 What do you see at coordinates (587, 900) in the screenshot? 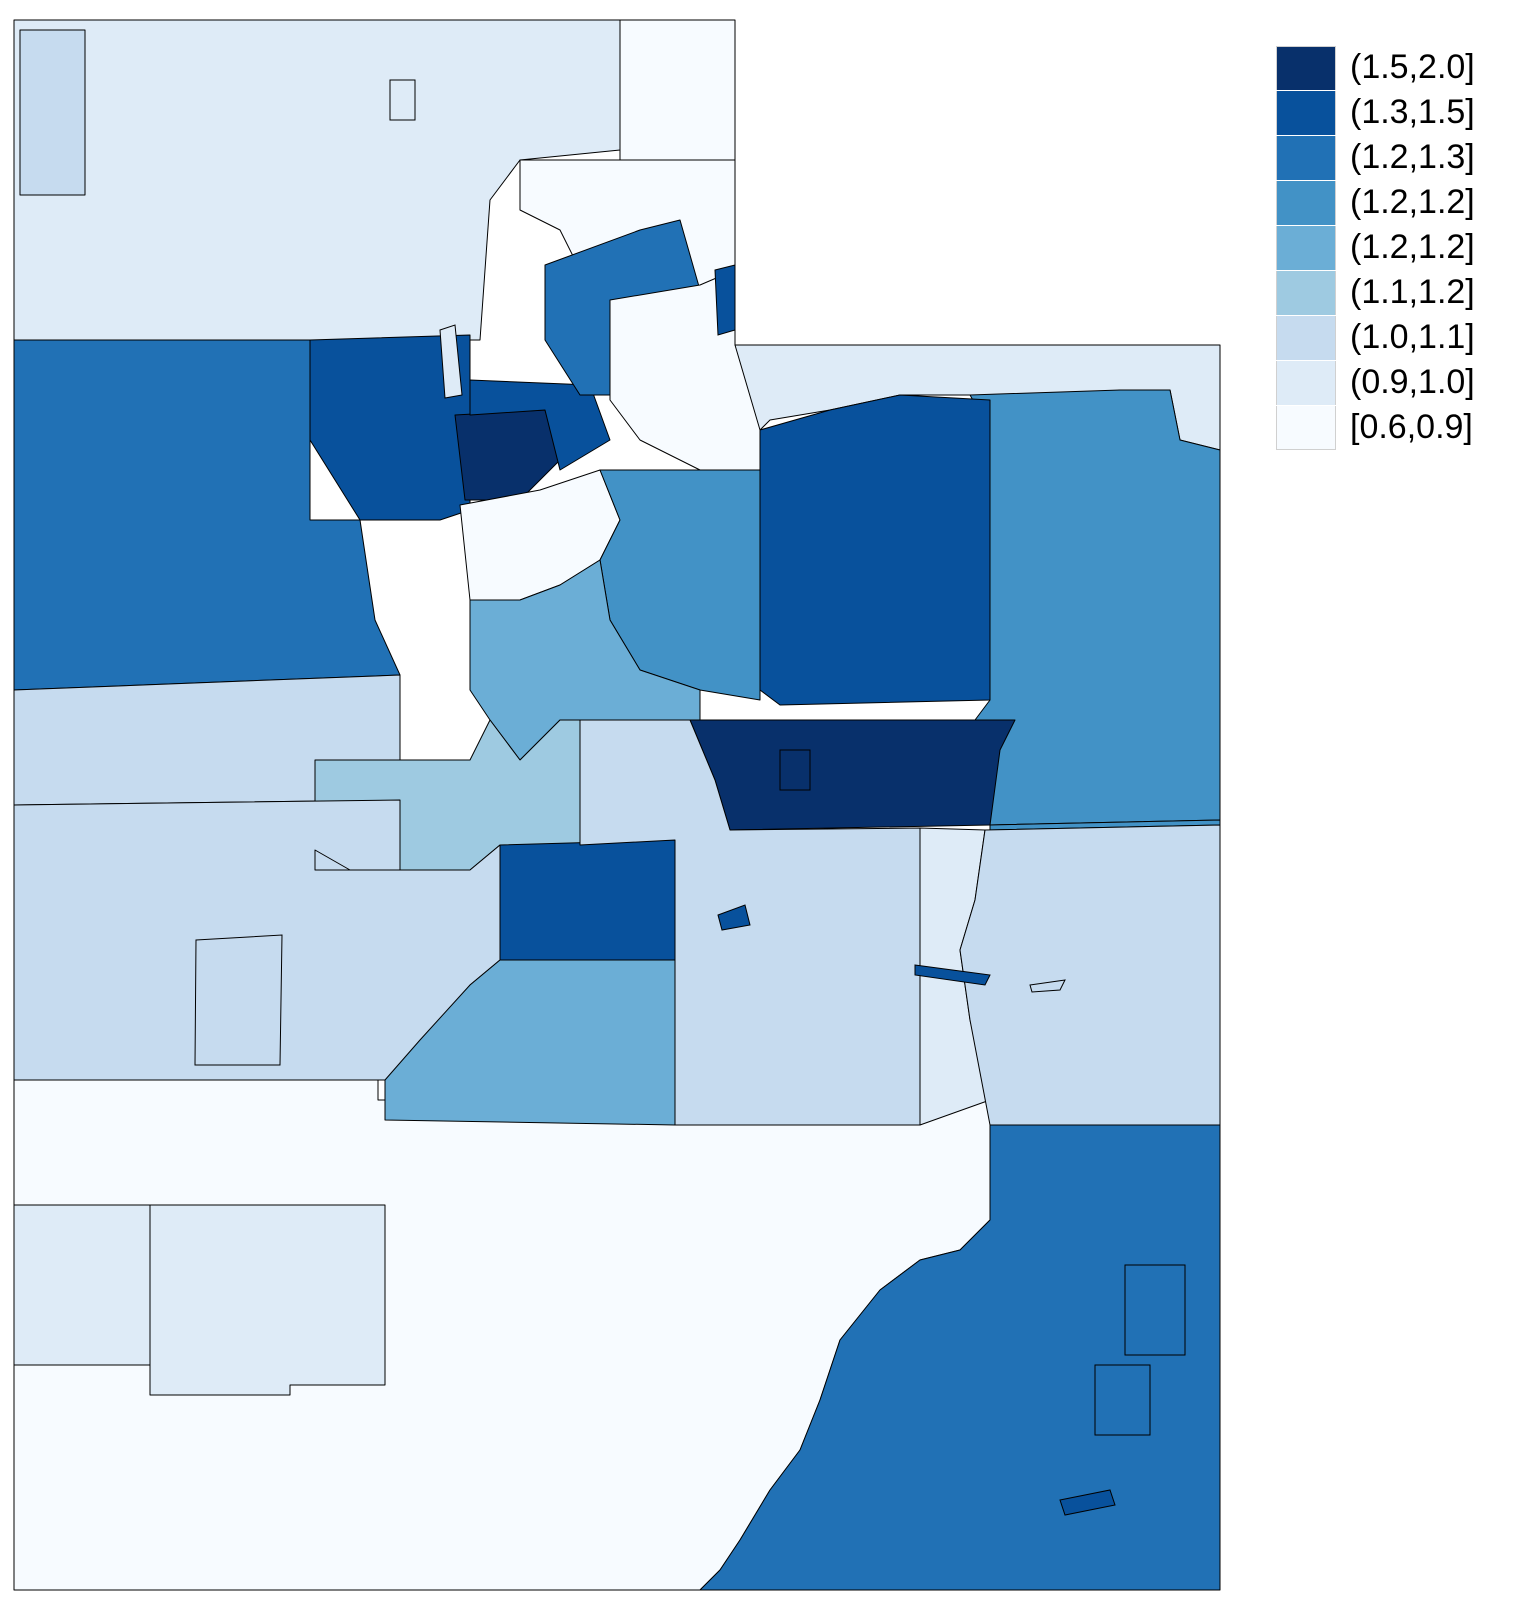
I see `center-navy-region` at bounding box center [587, 900].